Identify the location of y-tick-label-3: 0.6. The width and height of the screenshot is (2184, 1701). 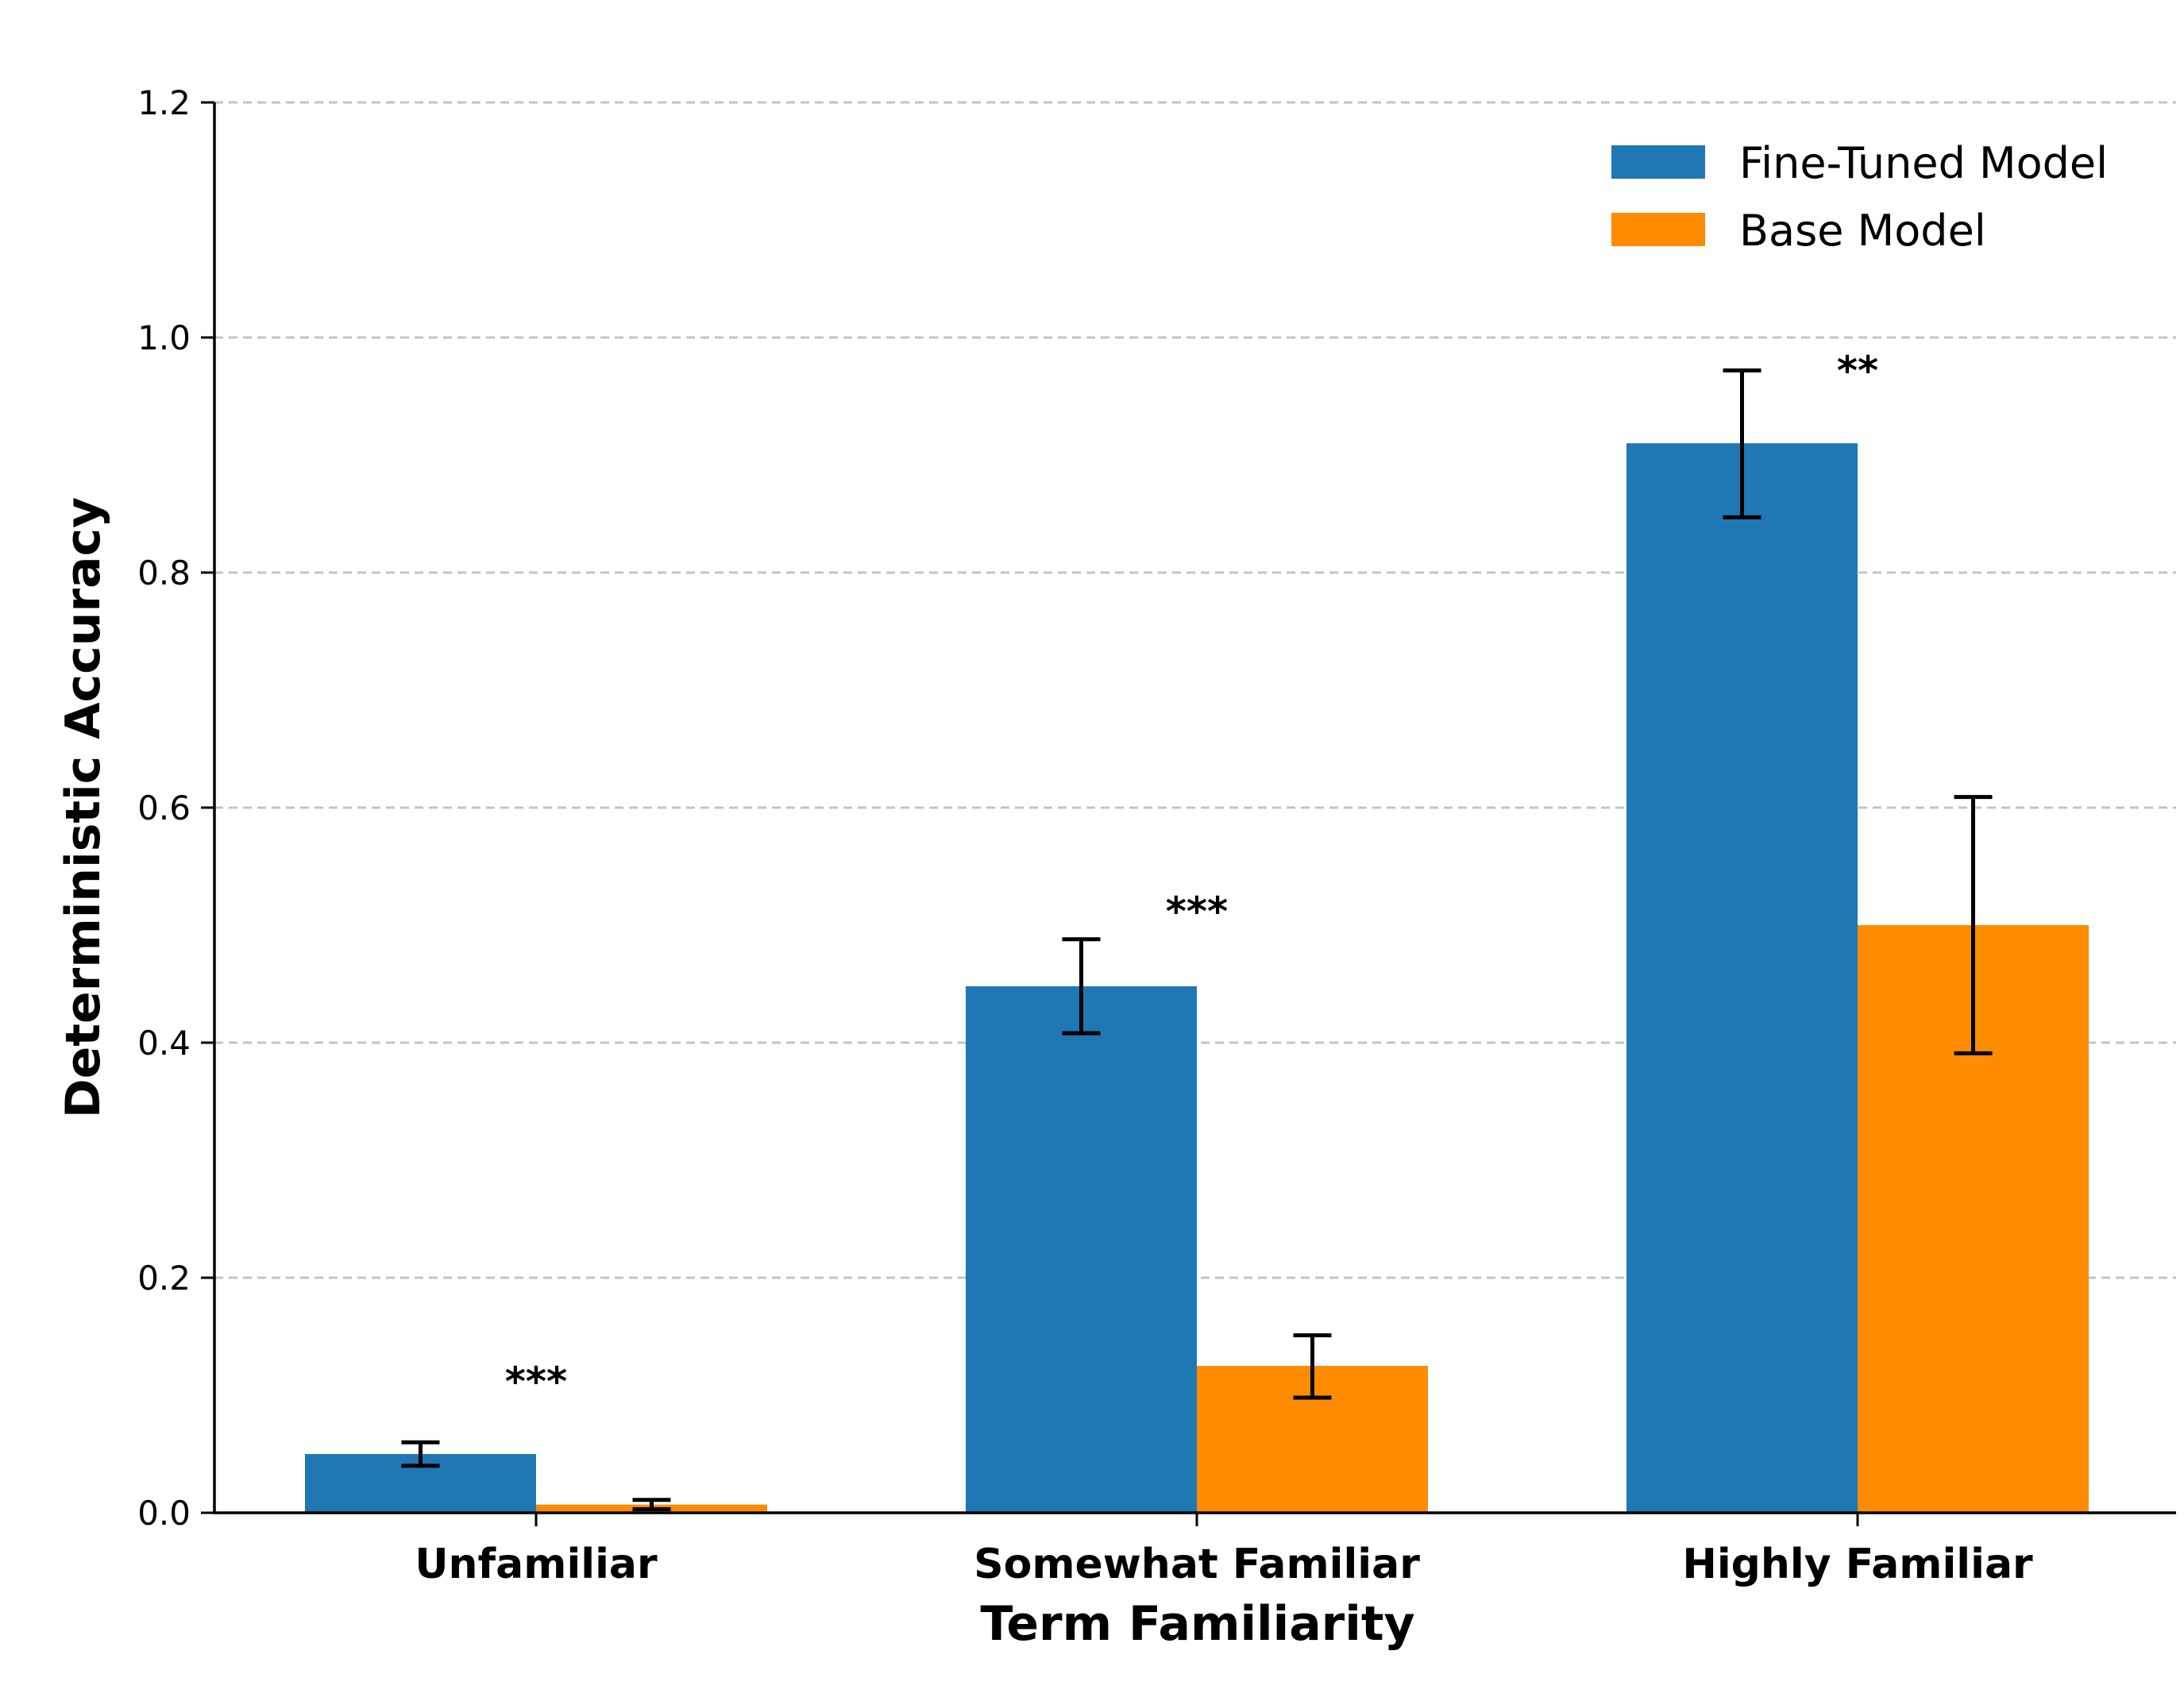
(164, 808).